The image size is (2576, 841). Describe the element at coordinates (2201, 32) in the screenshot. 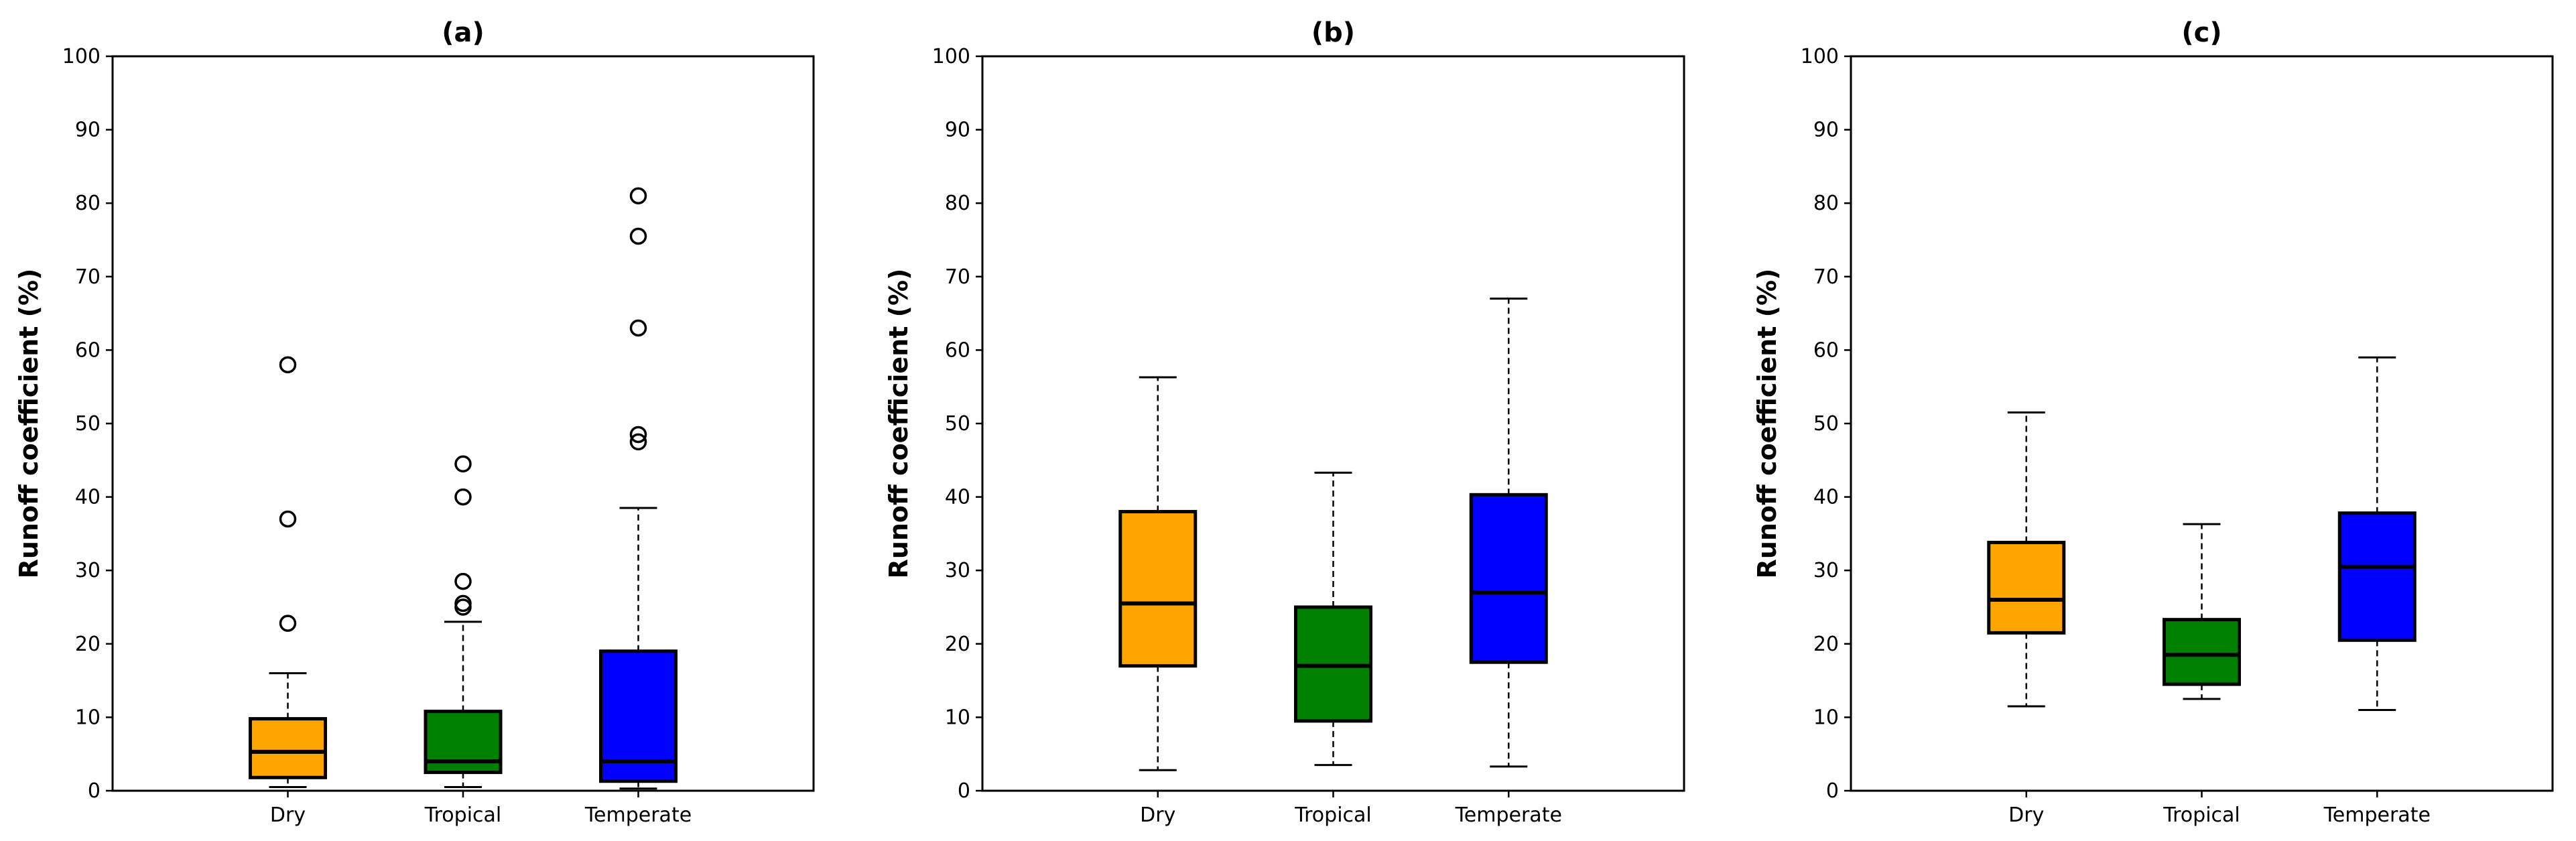

I see `panel-title: (c)` at that location.